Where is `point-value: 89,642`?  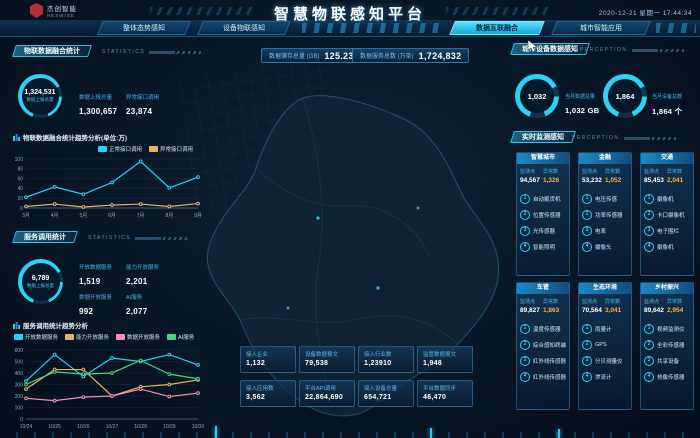 point-value: 89,642 is located at coordinates (654, 310).